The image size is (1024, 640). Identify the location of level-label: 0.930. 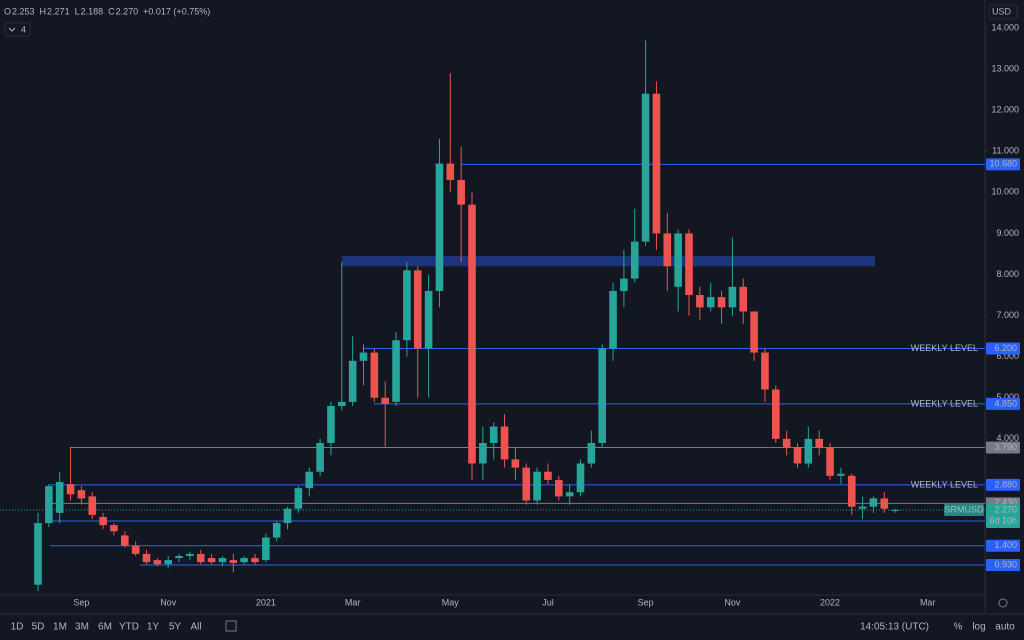
(1005, 564).